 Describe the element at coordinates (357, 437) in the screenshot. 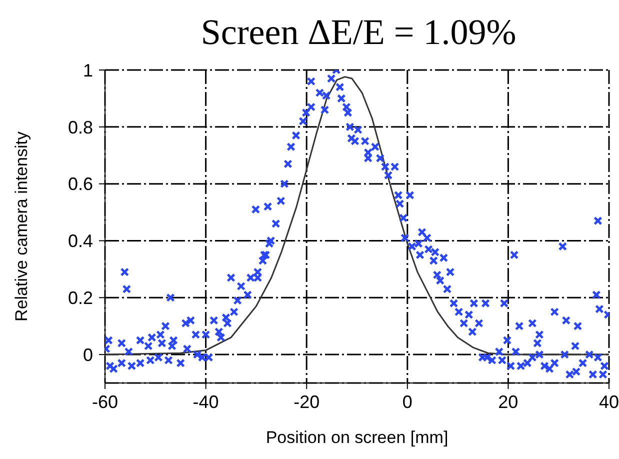

I see `x-axis-title: Position on screen [mm]` at that location.